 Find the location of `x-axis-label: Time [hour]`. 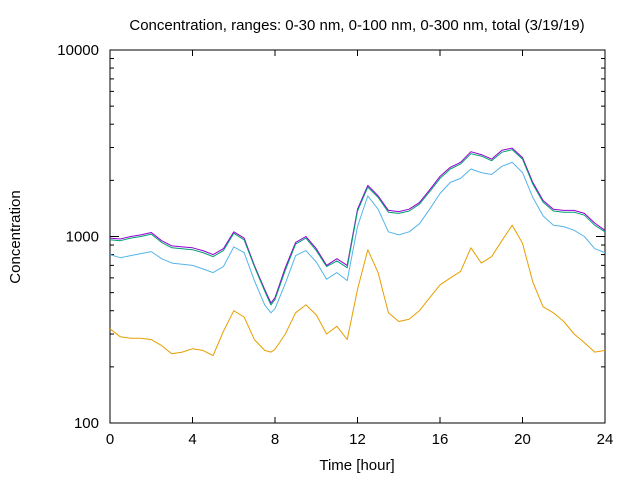

x-axis-label: Time [hour] is located at coordinates (356, 465).